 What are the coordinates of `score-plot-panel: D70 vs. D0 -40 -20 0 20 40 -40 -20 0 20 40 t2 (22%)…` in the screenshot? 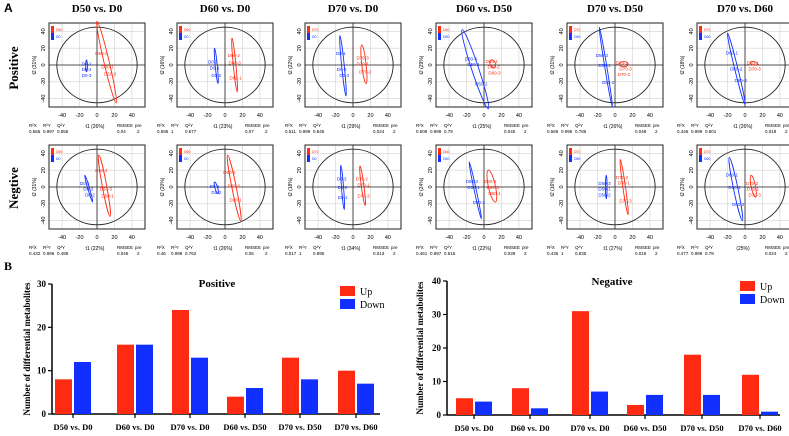 It's located at (343, 68).